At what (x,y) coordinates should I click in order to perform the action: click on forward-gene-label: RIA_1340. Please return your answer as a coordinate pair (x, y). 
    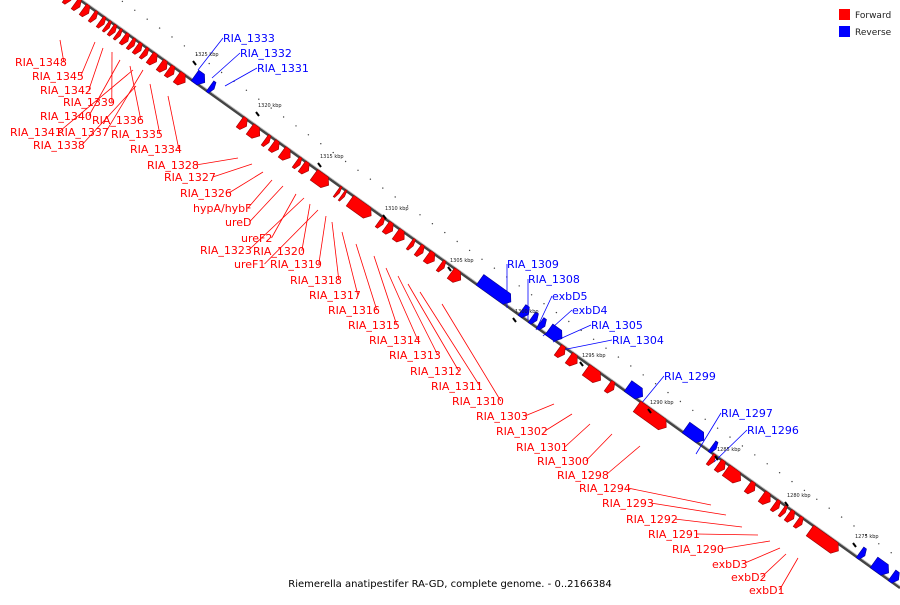
    Looking at the image, I should click on (66, 116).